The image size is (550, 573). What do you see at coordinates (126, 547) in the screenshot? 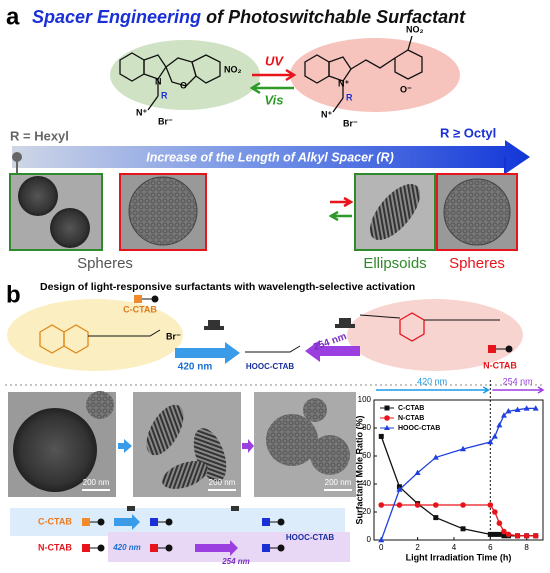
I see `scheme-wavelength: 420 nm` at bounding box center [126, 547].